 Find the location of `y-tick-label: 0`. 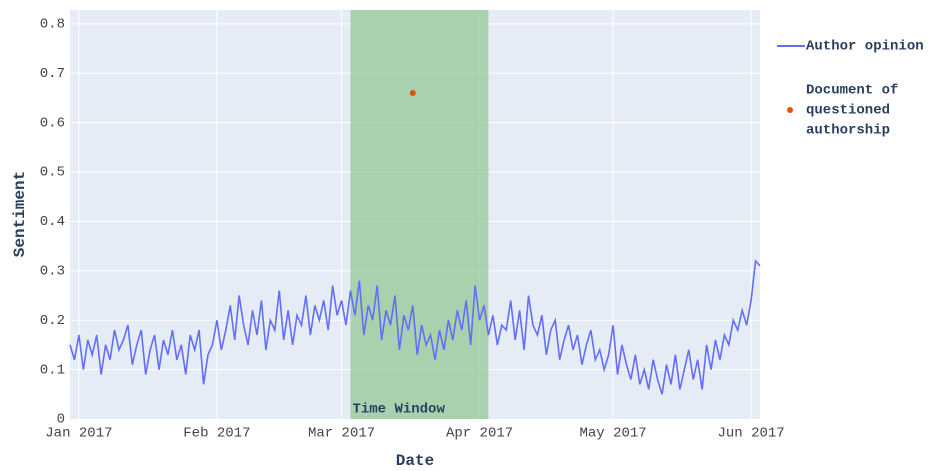

y-tick-label: 0 is located at coordinates (61, 420).